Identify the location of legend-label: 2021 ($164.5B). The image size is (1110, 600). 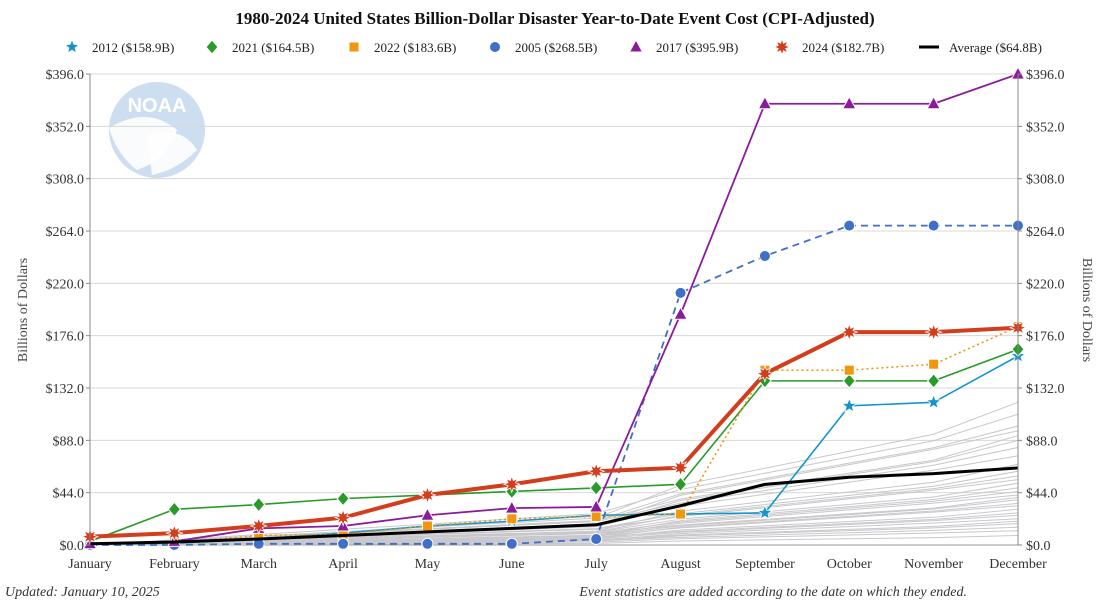
(273, 47).